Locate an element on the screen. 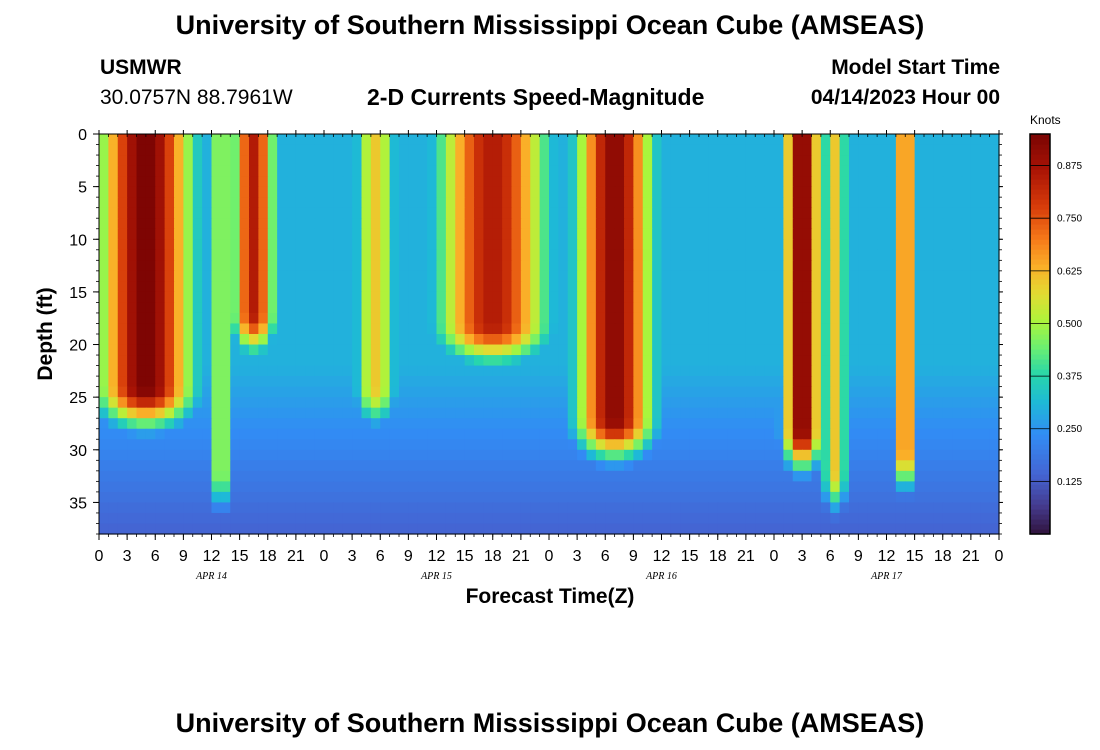 This screenshot has height=750, width=1100. x-tick-label: 3 is located at coordinates (127, 556).